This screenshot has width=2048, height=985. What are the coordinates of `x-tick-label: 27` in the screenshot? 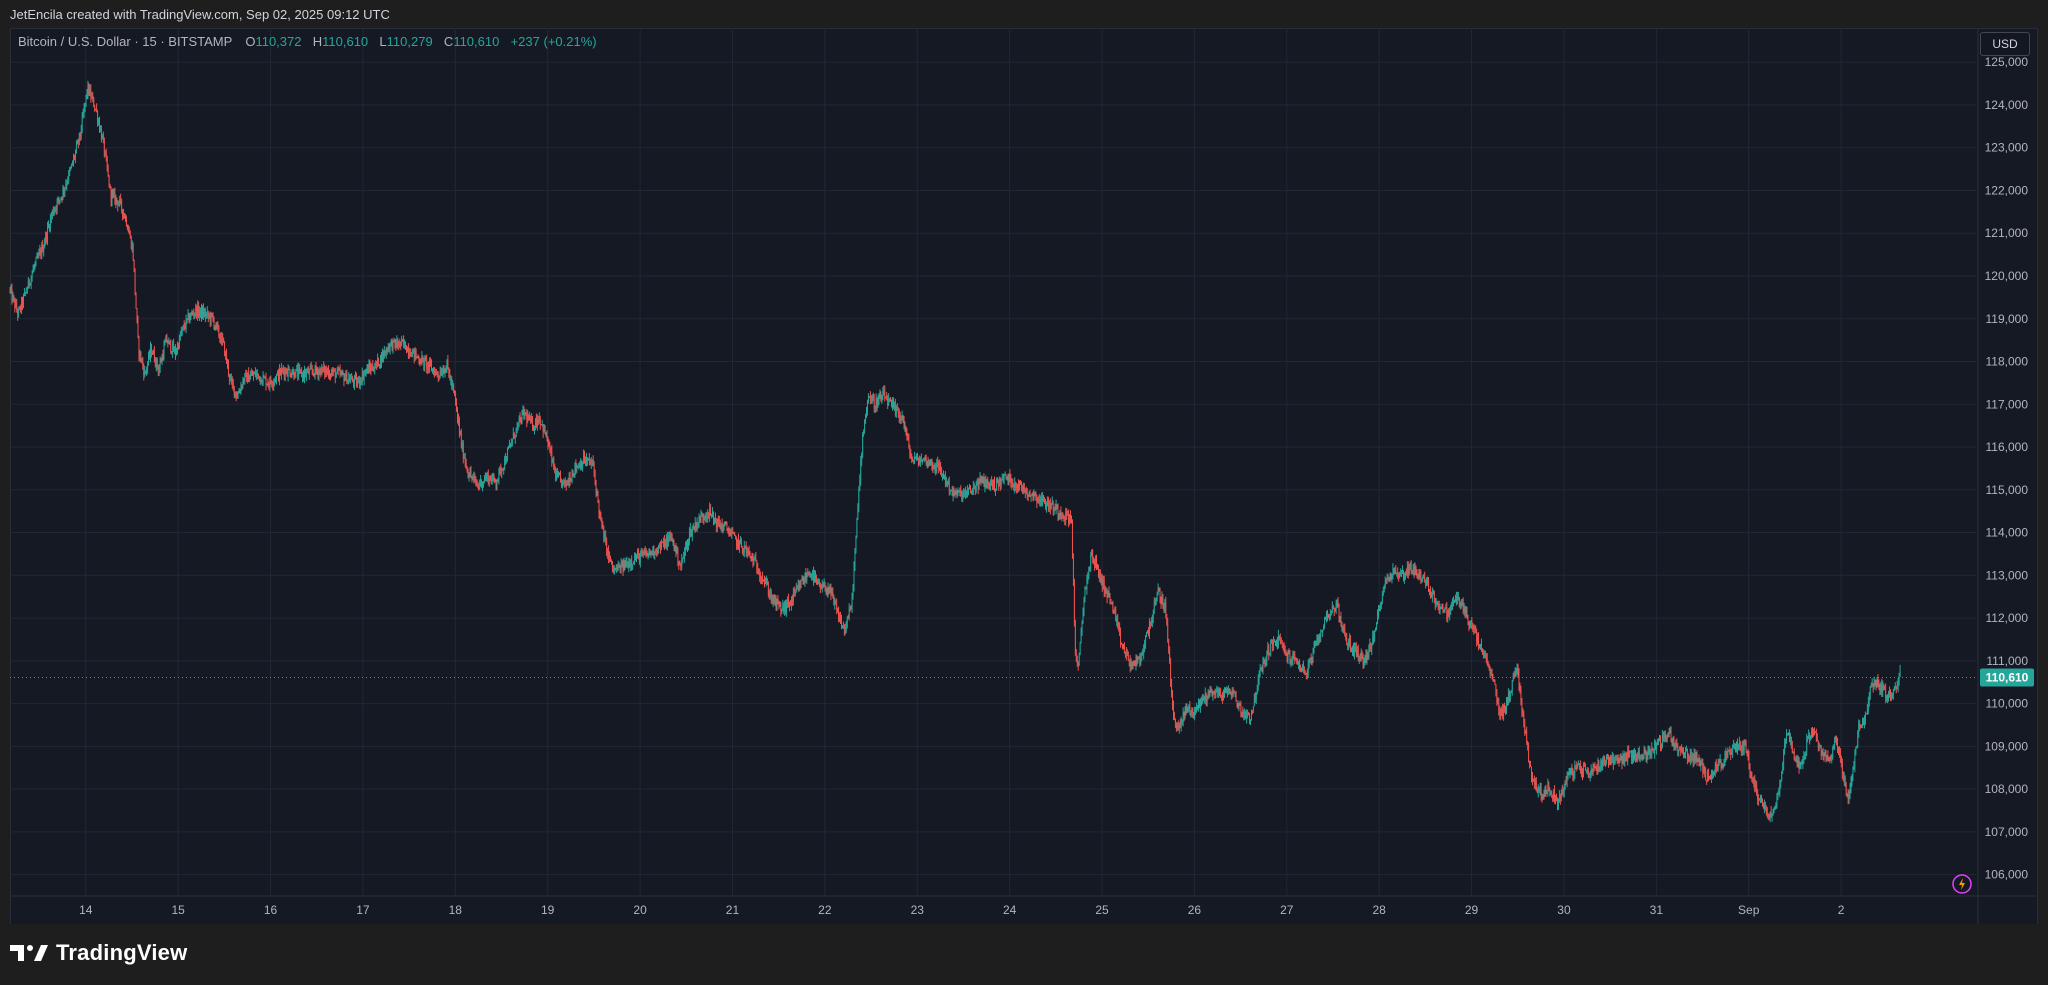 It's located at (1287, 910).